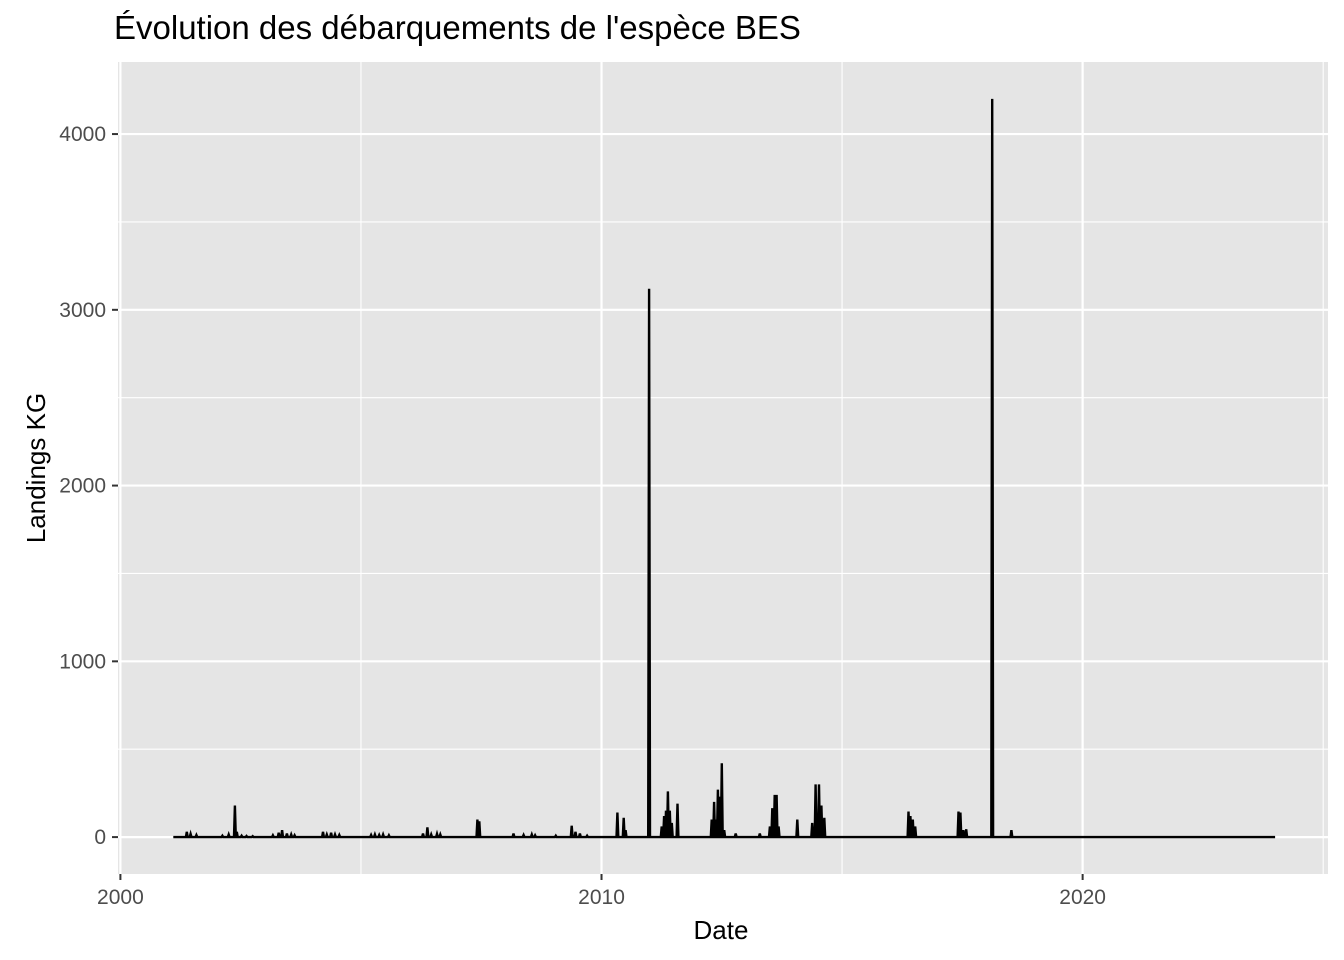  I want to click on x-axis-title: Date, so click(721, 930).